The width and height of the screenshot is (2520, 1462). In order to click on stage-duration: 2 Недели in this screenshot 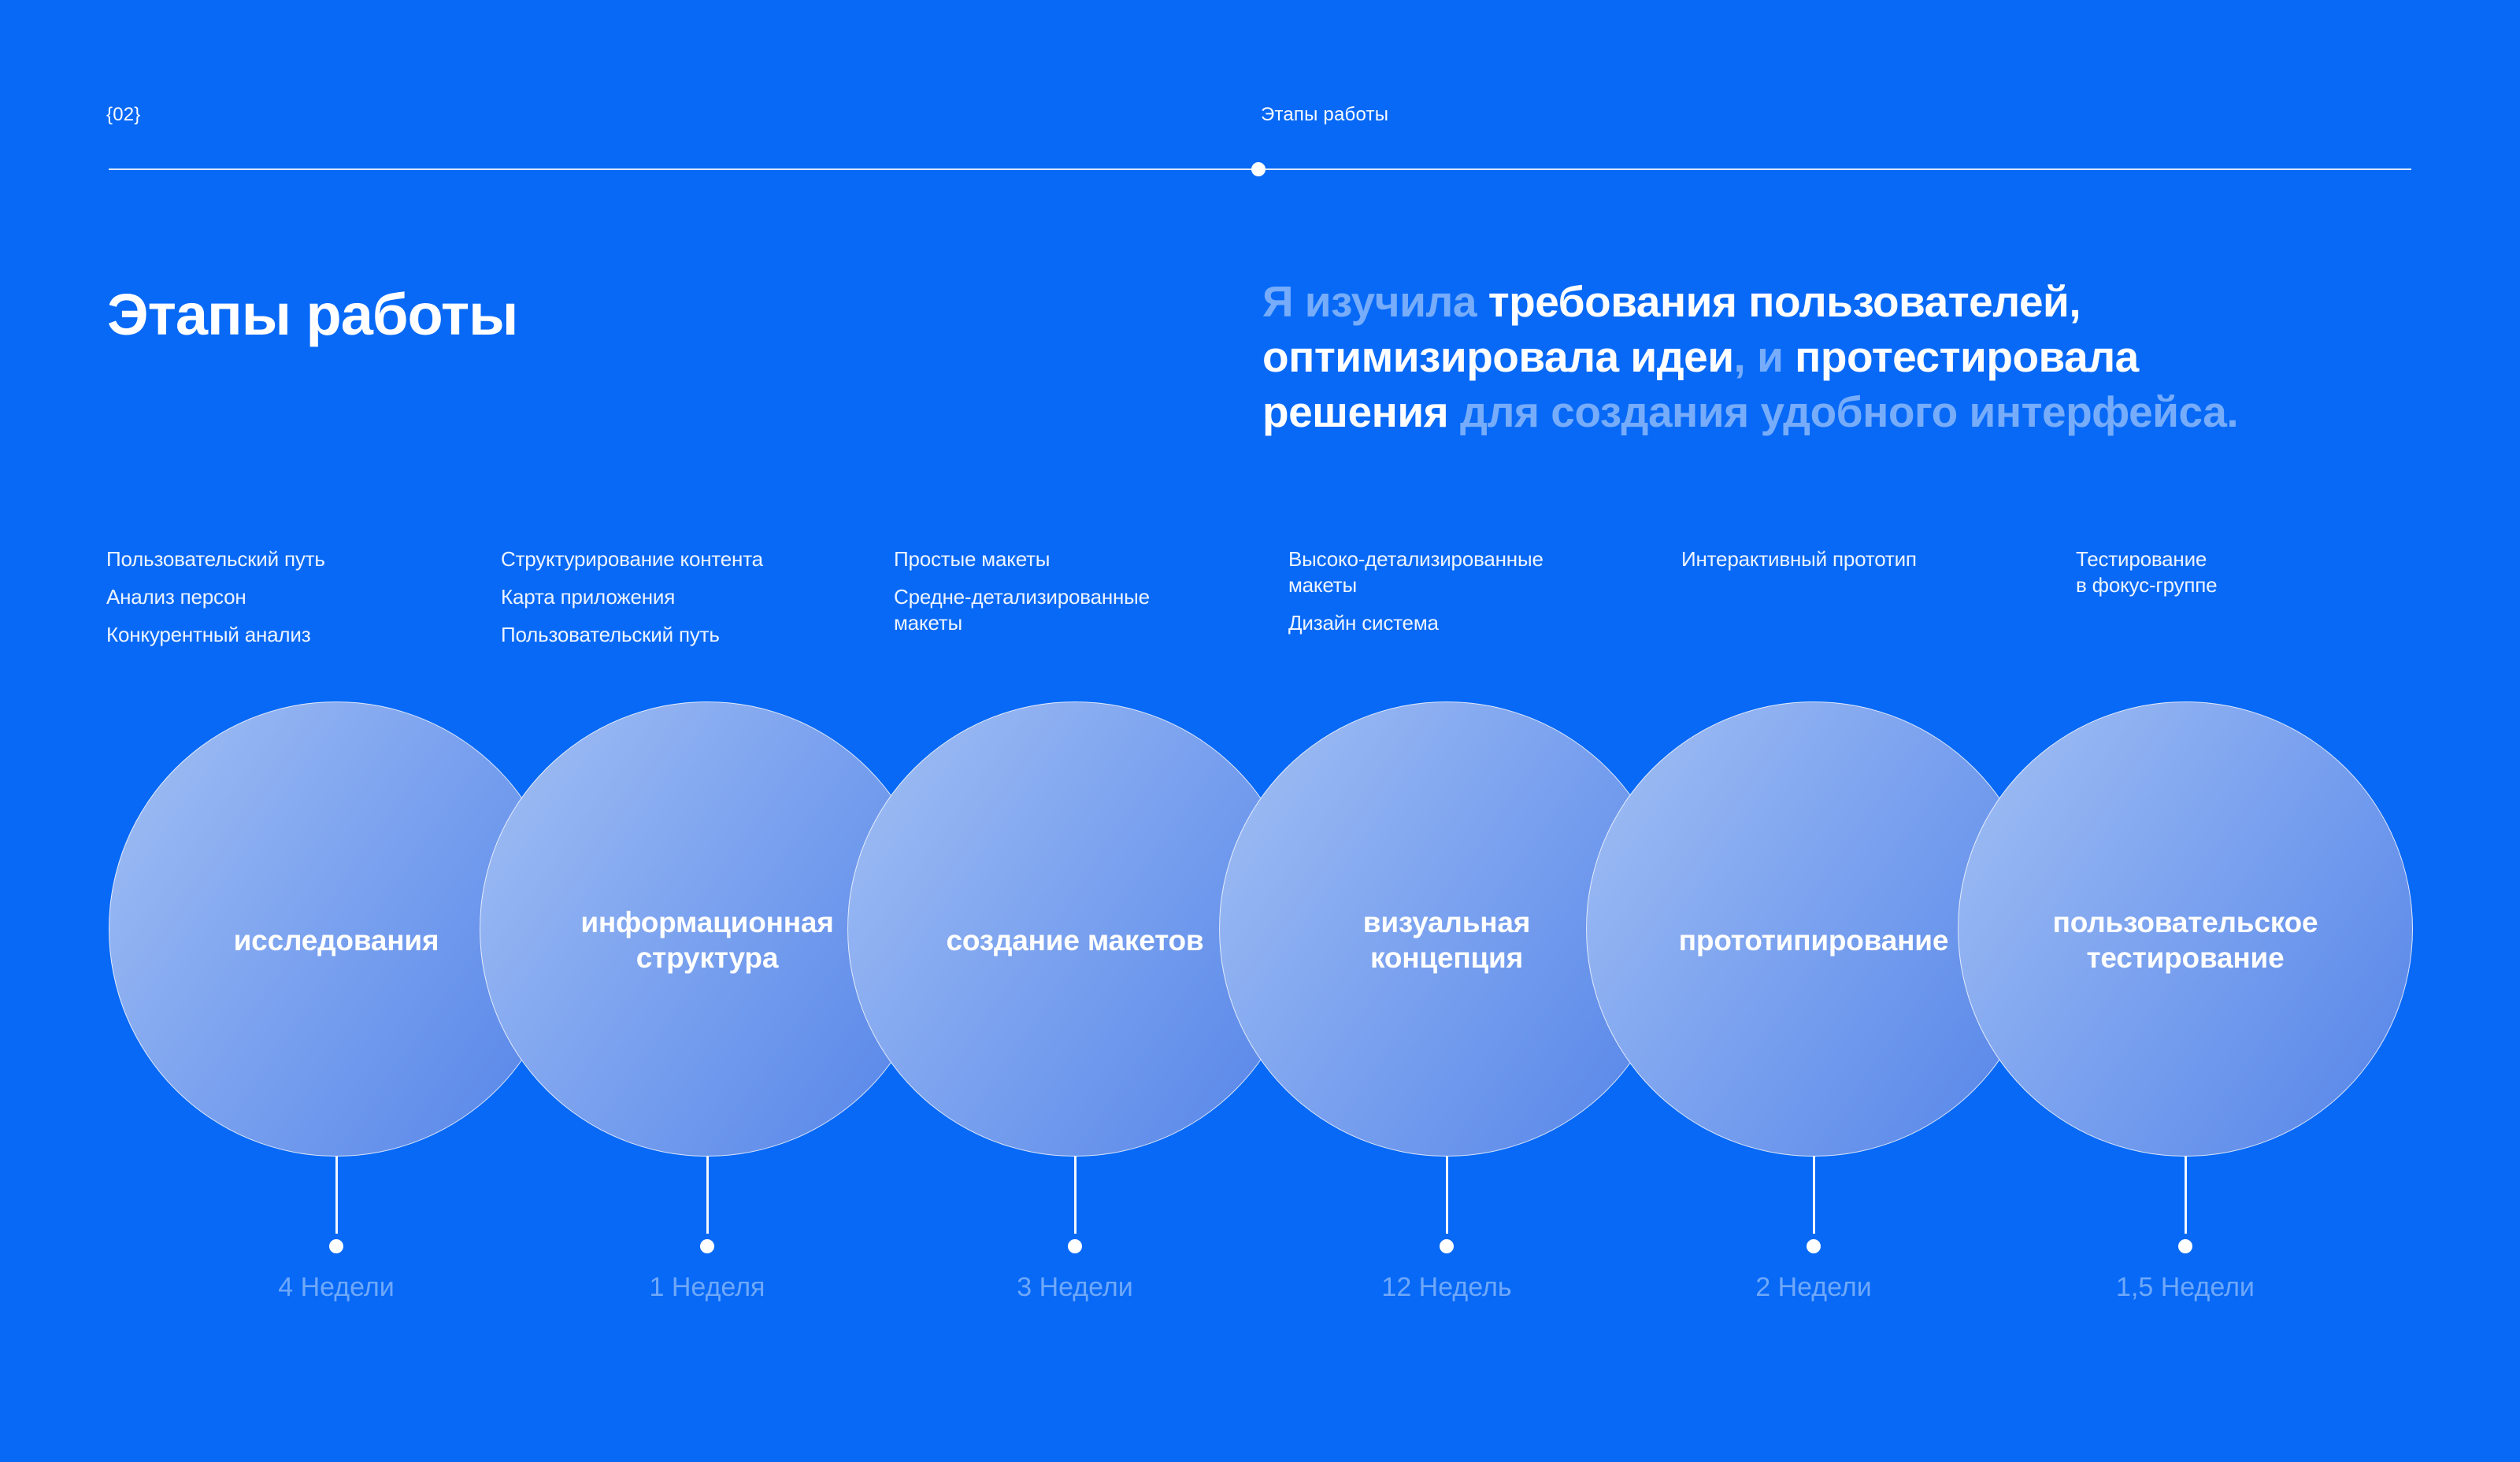, I will do `click(1813, 1287)`.